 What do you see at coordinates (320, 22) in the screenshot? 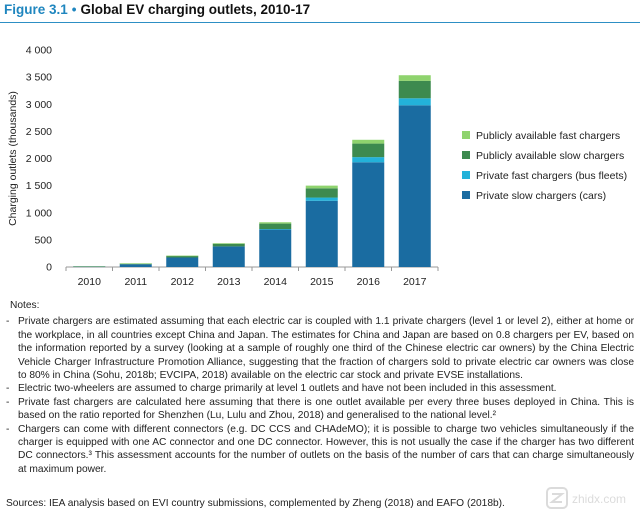
I see `header-rule` at bounding box center [320, 22].